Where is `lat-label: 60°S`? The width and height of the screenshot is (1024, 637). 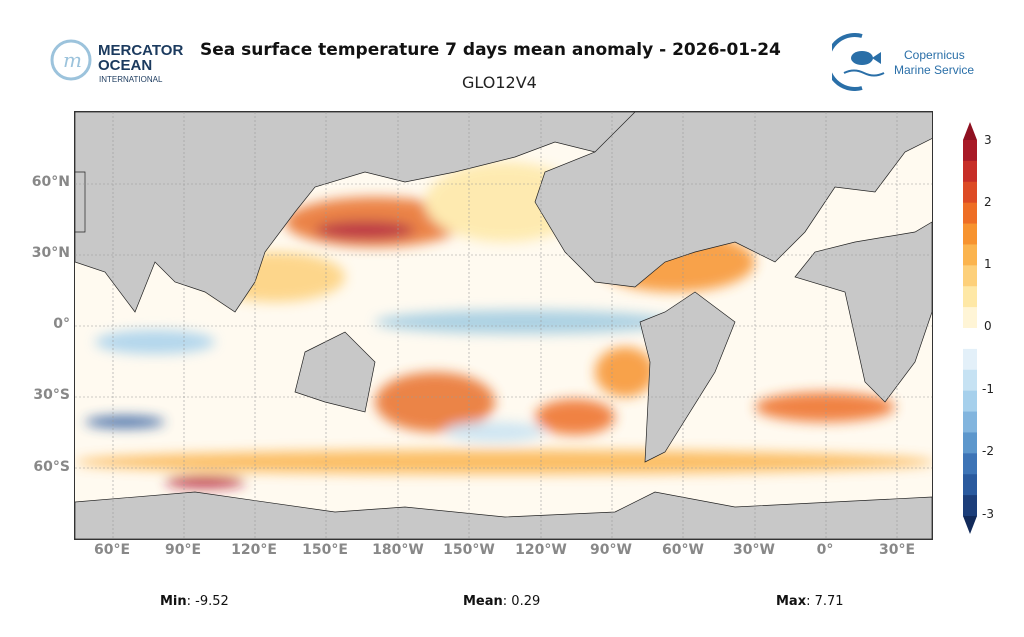 lat-label: 60°S is located at coordinates (51, 467).